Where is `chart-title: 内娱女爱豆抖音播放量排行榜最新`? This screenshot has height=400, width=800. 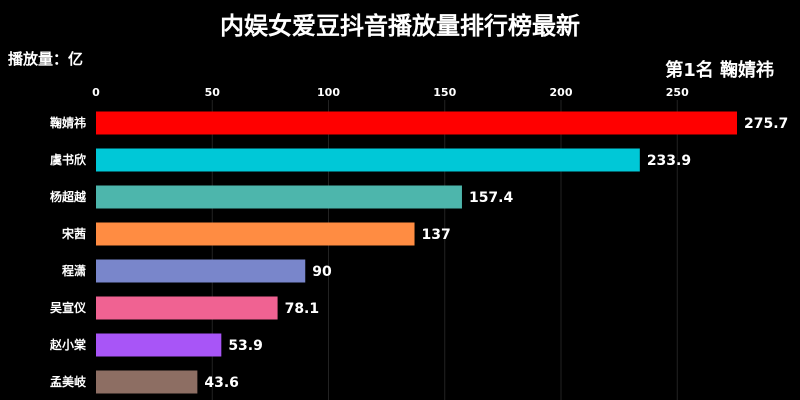
chart-title: 内娱女爱豆抖音播放量排行榜最新 is located at coordinates (400, 26).